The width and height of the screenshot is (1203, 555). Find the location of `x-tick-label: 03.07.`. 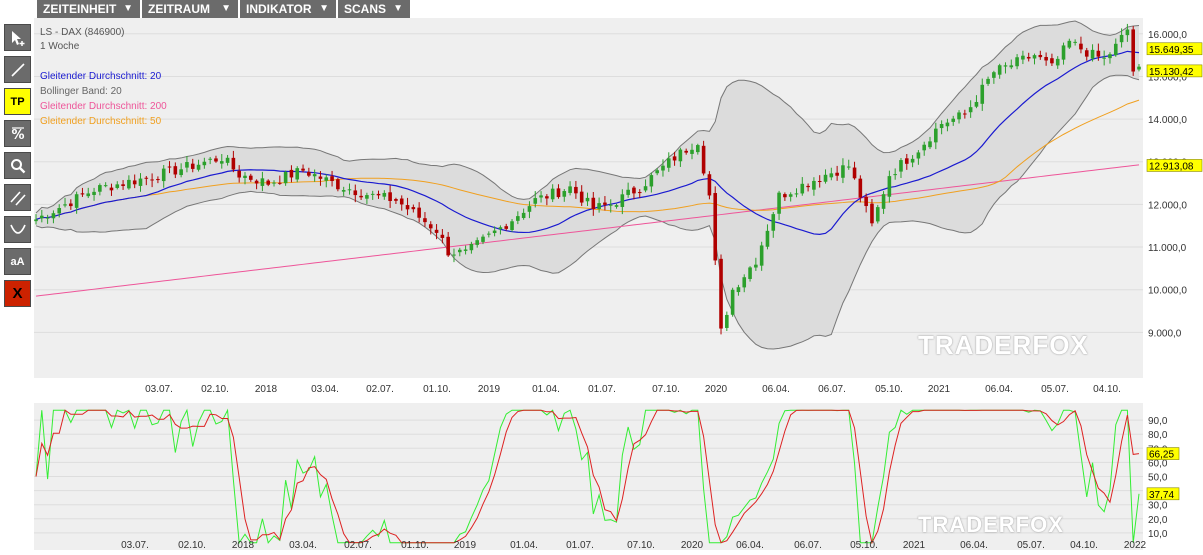

x-tick-label: 03.07. is located at coordinates (159, 389).